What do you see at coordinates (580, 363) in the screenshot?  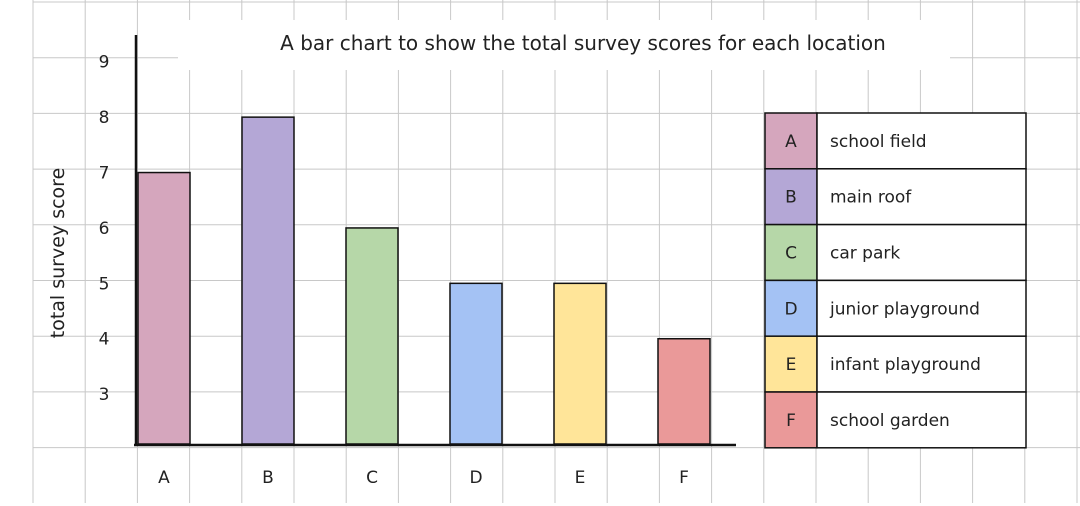 I see `bar-e` at bounding box center [580, 363].